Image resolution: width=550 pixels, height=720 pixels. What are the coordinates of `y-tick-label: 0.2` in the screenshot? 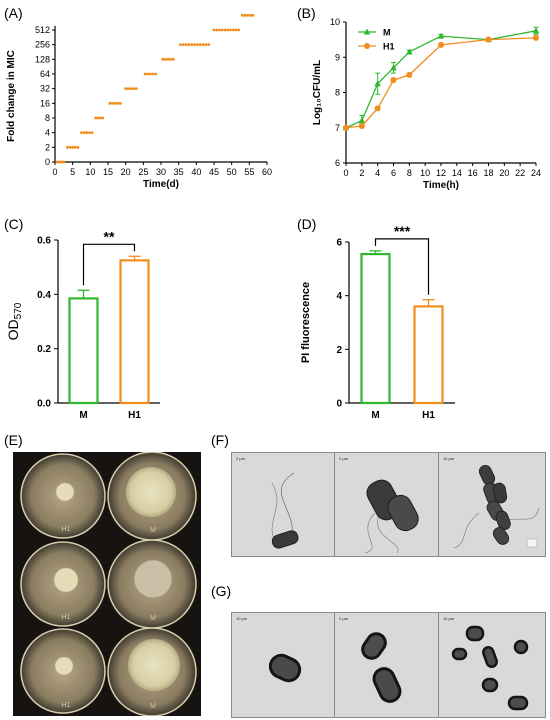 It's located at (44, 349).